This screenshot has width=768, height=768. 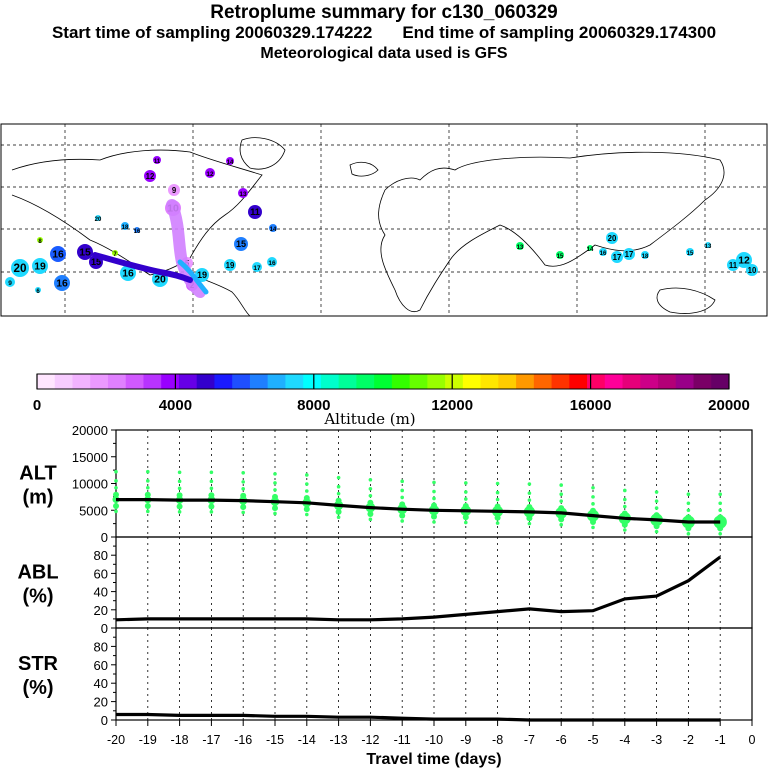 I want to click on x-tick-label: -7, so click(x=529, y=740).